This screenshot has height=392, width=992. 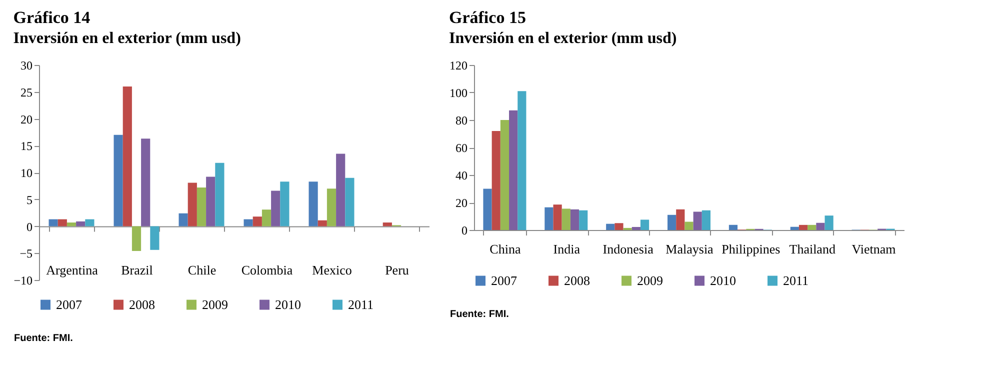 What do you see at coordinates (267, 270) in the screenshot?
I see `x-tick-label: Colombia` at bounding box center [267, 270].